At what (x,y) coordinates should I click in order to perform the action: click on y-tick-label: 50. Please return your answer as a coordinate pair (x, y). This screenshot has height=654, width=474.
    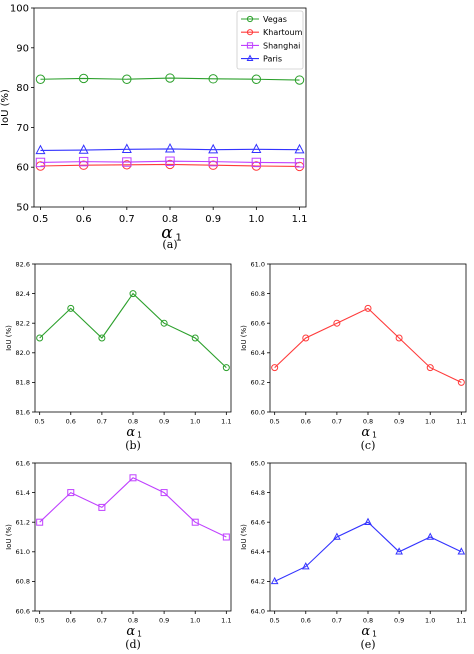
    Looking at the image, I should click on (22, 208).